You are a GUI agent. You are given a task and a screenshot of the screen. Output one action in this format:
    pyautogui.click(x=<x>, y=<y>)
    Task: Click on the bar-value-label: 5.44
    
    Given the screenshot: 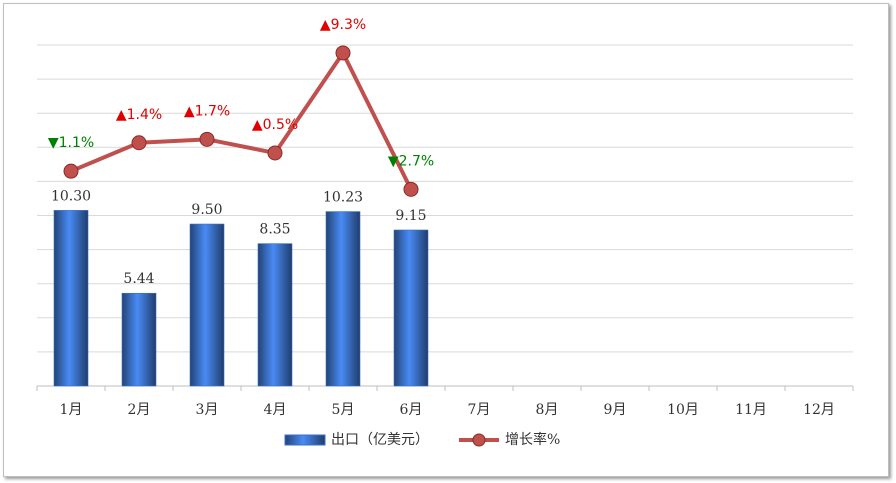 What is the action you would take?
    pyautogui.click(x=138, y=279)
    